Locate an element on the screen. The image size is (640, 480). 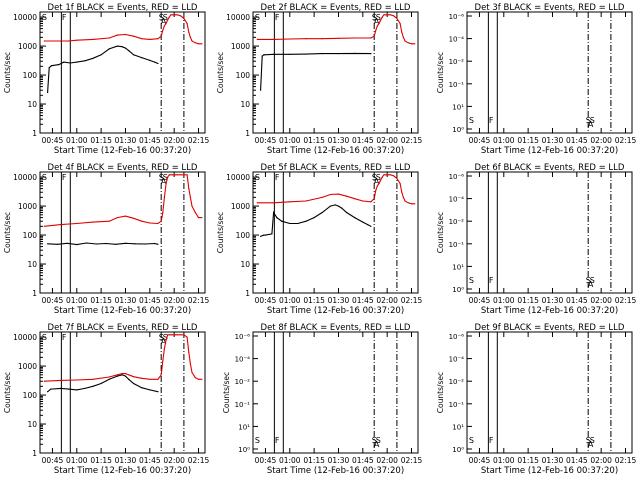
series-lld is located at coordinates (123, 29).